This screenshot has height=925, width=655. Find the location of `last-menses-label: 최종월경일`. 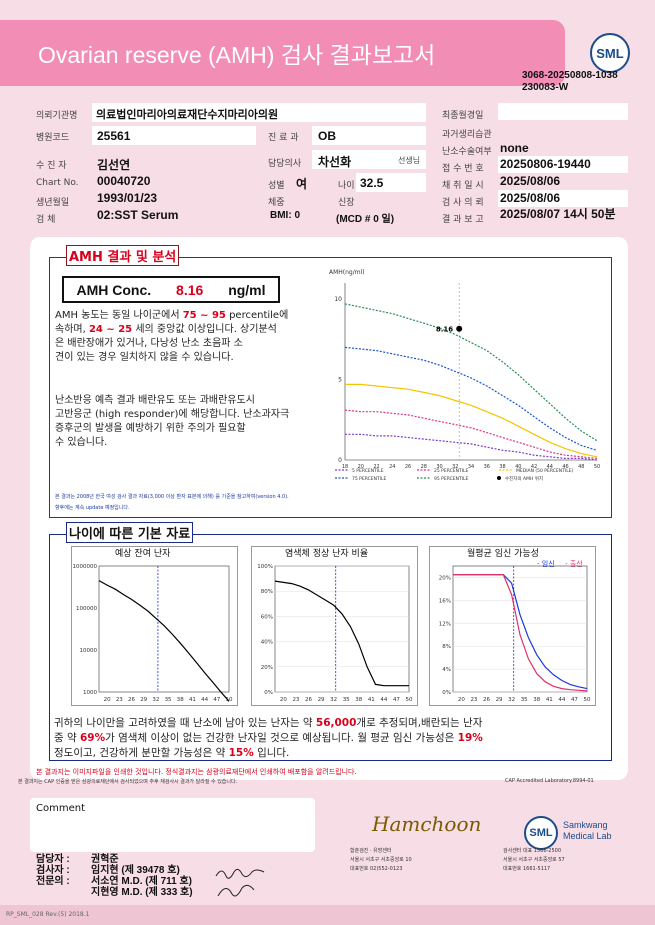

last-menses-label: 최종월경일 is located at coordinates (463, 116).